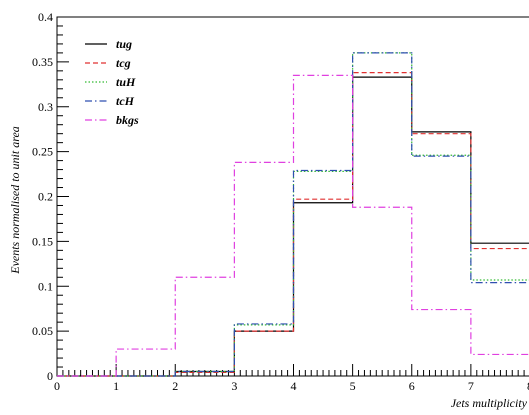 This screenshot has width=529, height=415. What do you see at coordinates (123, 63) in the screenshot?
I see `legend-label-tcg: tcg` at bounding box center [123, 63].